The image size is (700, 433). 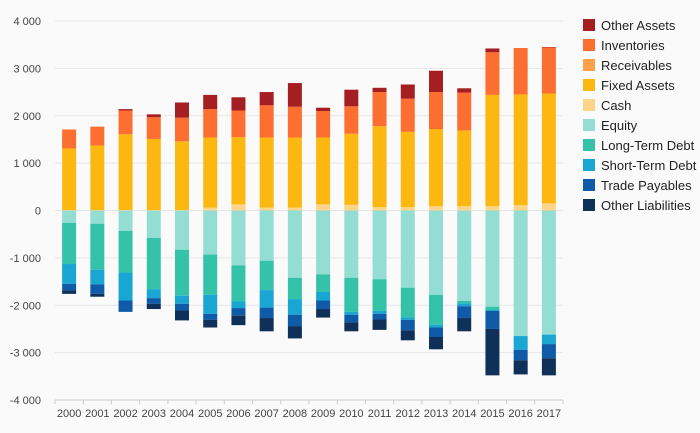 I want to click on legend-item-other-liabilities: Other Liabilities, so click(x=637, y=205).